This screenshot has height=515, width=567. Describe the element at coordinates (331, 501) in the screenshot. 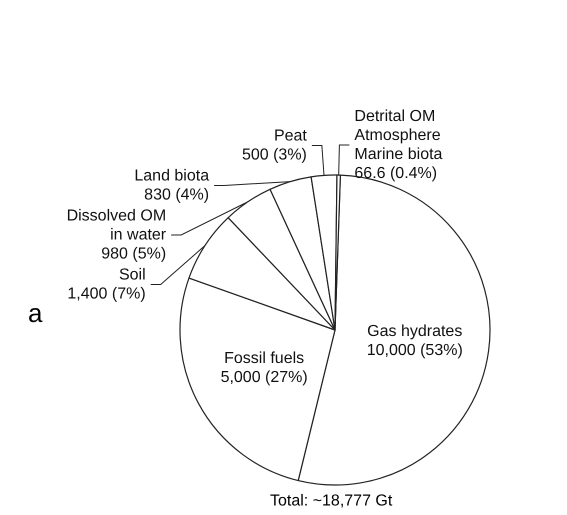

I see `text: Total: ~18,777 Gt` at that location.